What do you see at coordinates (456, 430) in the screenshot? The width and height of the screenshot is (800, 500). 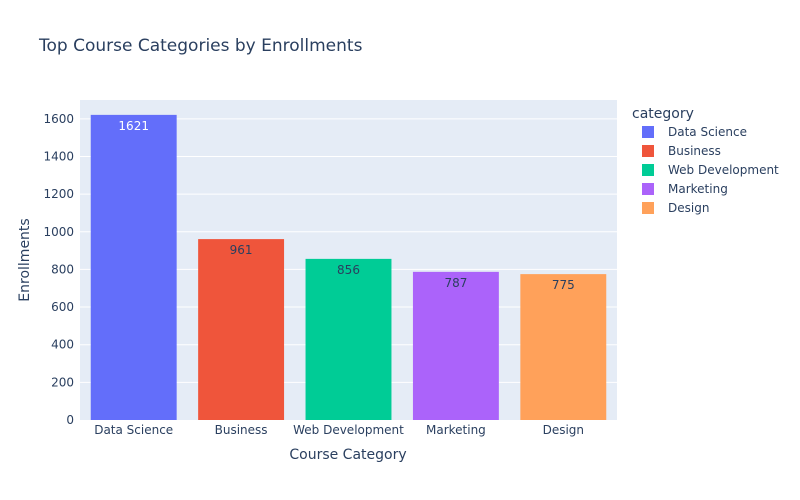 I see `x-tick-label: Marketing` at bounding box center [456, 430].